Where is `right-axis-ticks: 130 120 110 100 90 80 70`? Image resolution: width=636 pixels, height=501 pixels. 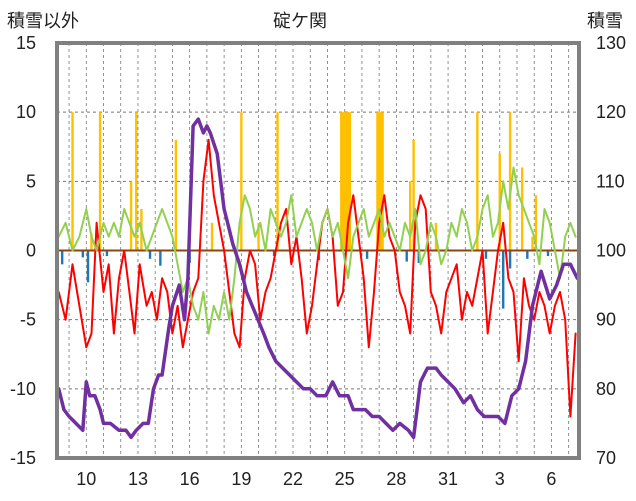
right-axis-ticks: 130 120 110 100 90 80 70 is located at coordinates (611, 250).